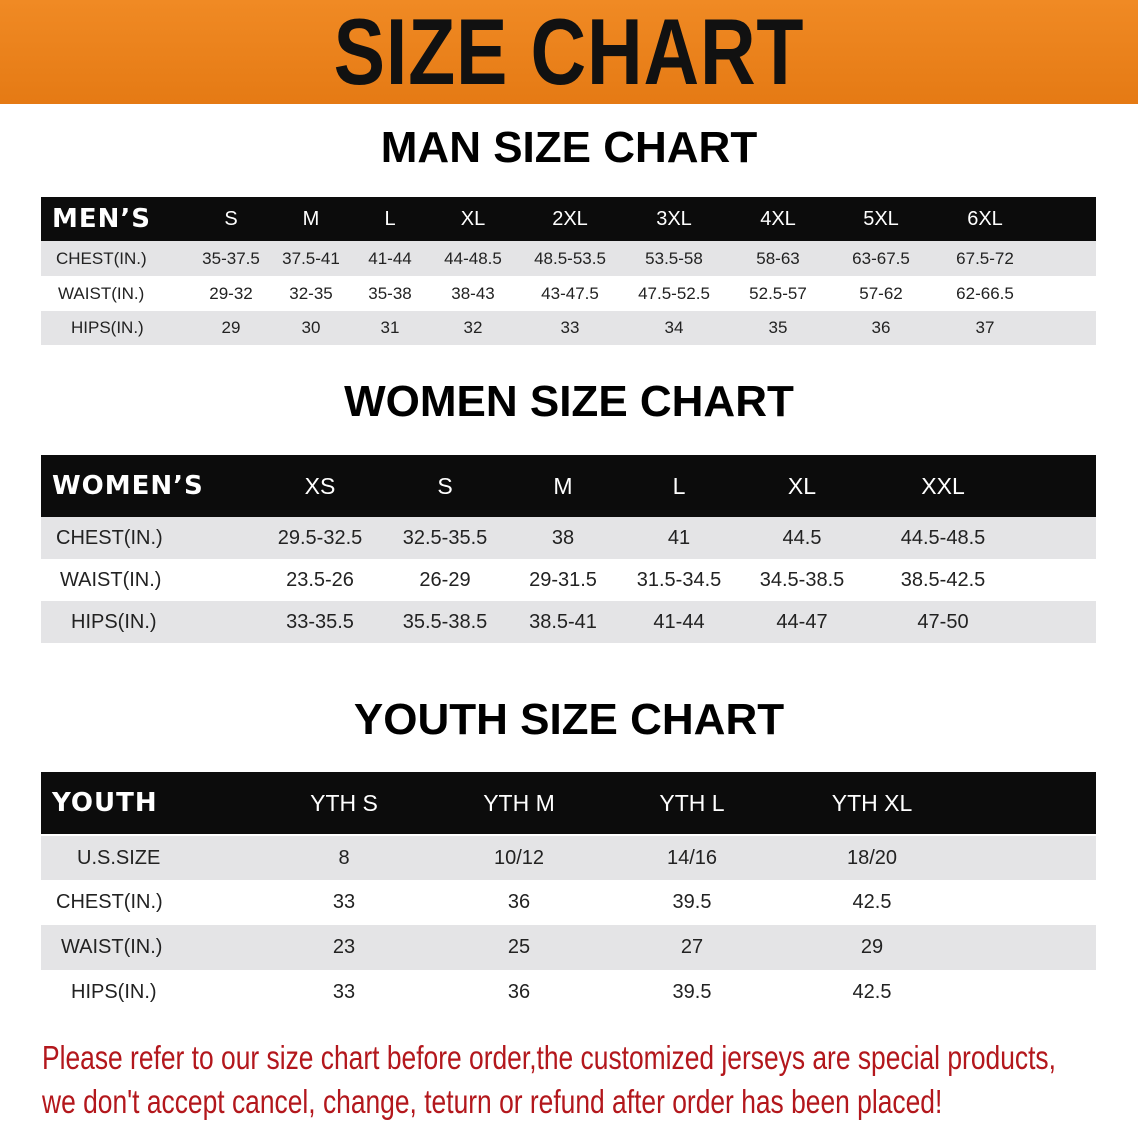  I want to click on table-cell: 26-29, so click(445, 580).